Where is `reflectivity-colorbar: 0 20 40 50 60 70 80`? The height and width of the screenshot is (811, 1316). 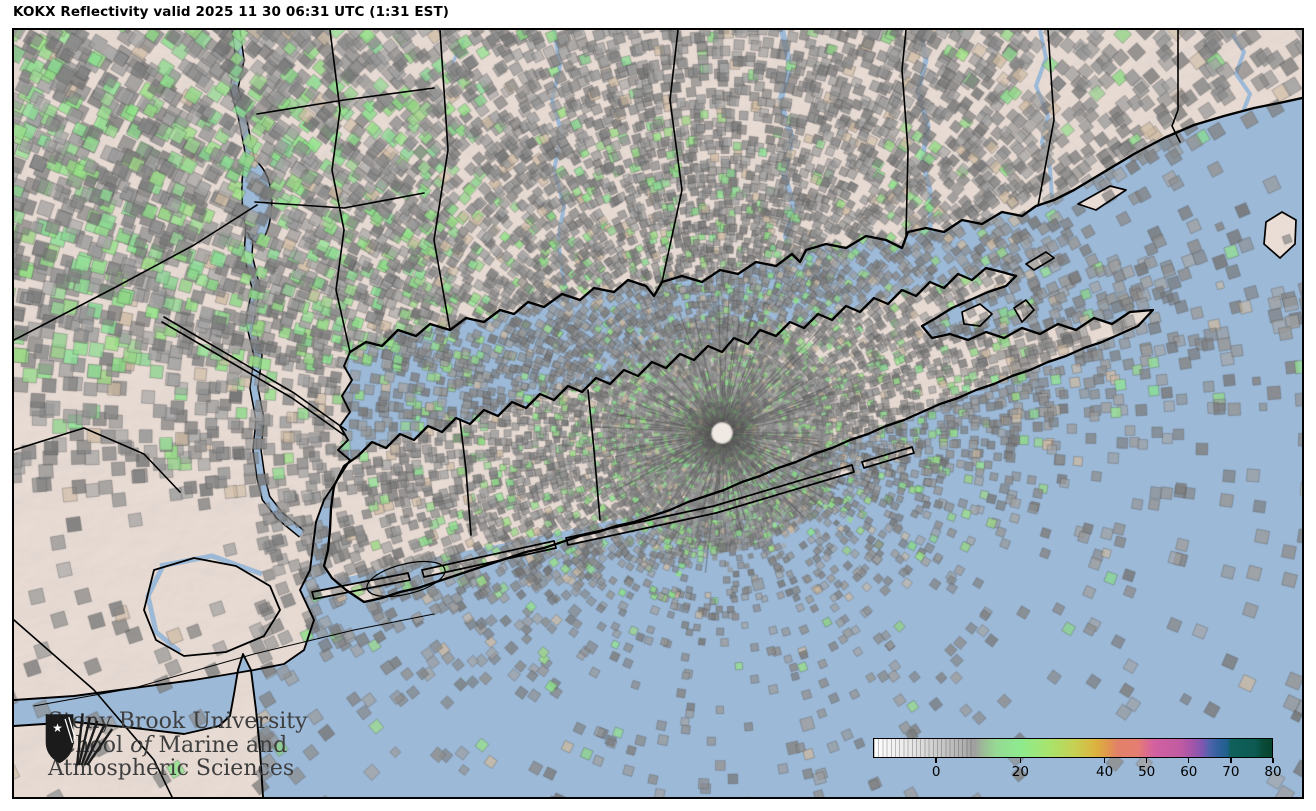
reflectivity-colorbar: 0 20 40 50 60 70 80 is located at coordinates (1077, 762).